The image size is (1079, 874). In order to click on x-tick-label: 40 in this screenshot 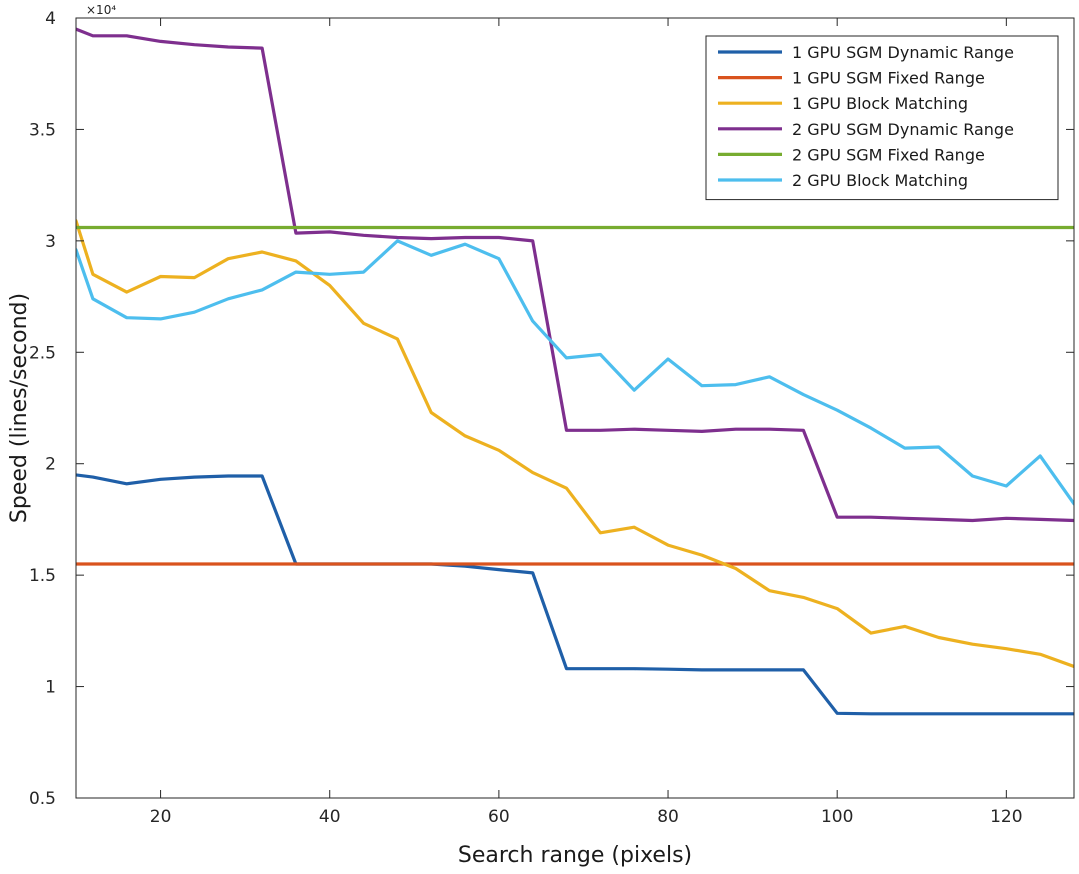, I will do `click(330, 817)`.